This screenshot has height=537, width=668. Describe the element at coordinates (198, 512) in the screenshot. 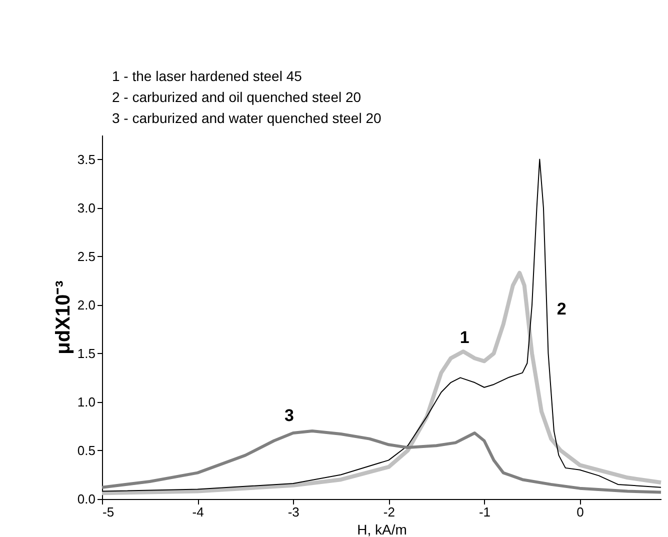

I see `x-tick-label: -4` at that location.